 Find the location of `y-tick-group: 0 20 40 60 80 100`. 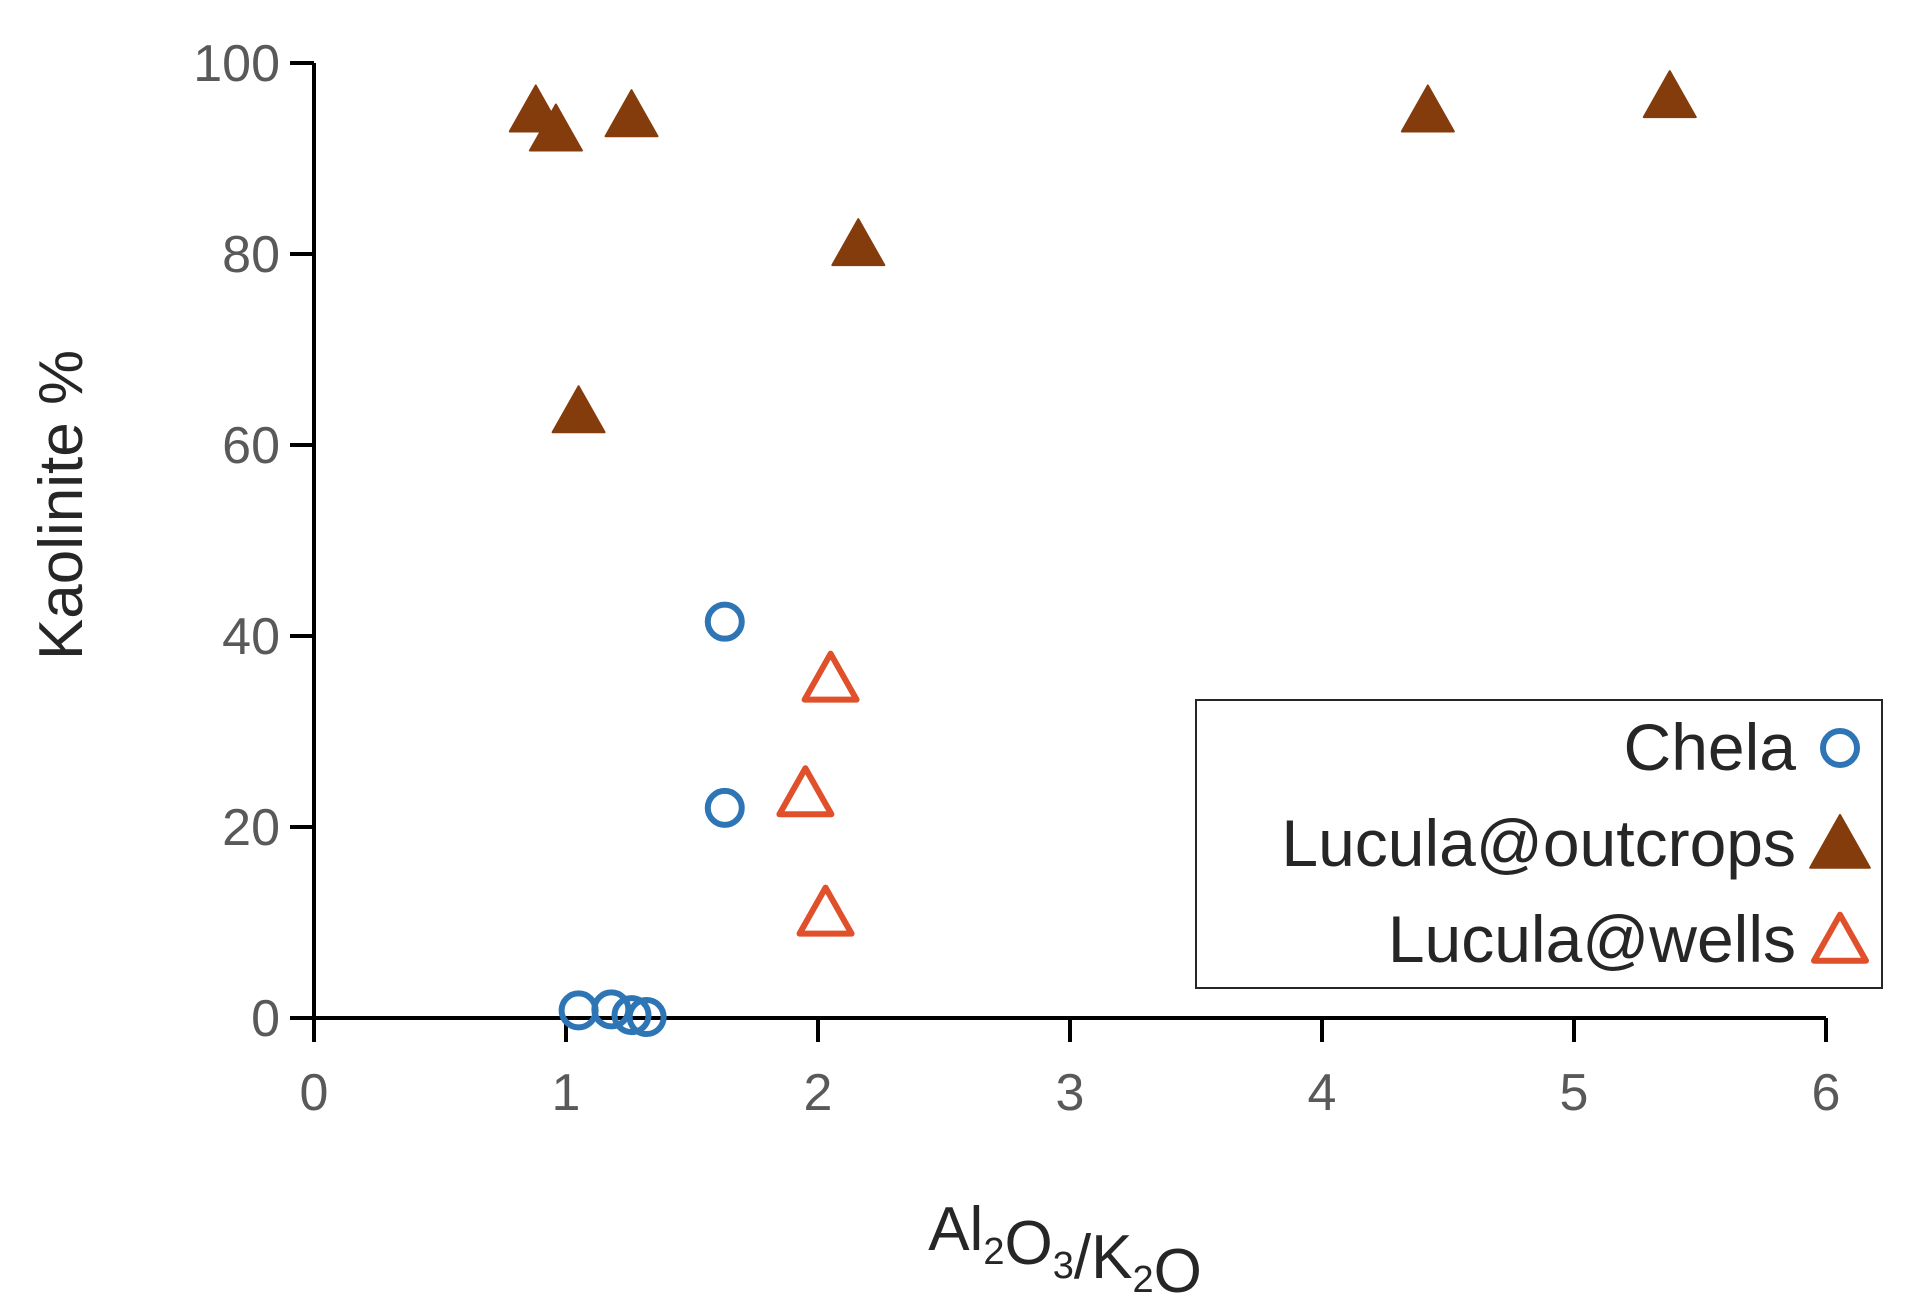

y-tick-group: 0 20 40 60 80 100 is located at coordinates (253, 541).